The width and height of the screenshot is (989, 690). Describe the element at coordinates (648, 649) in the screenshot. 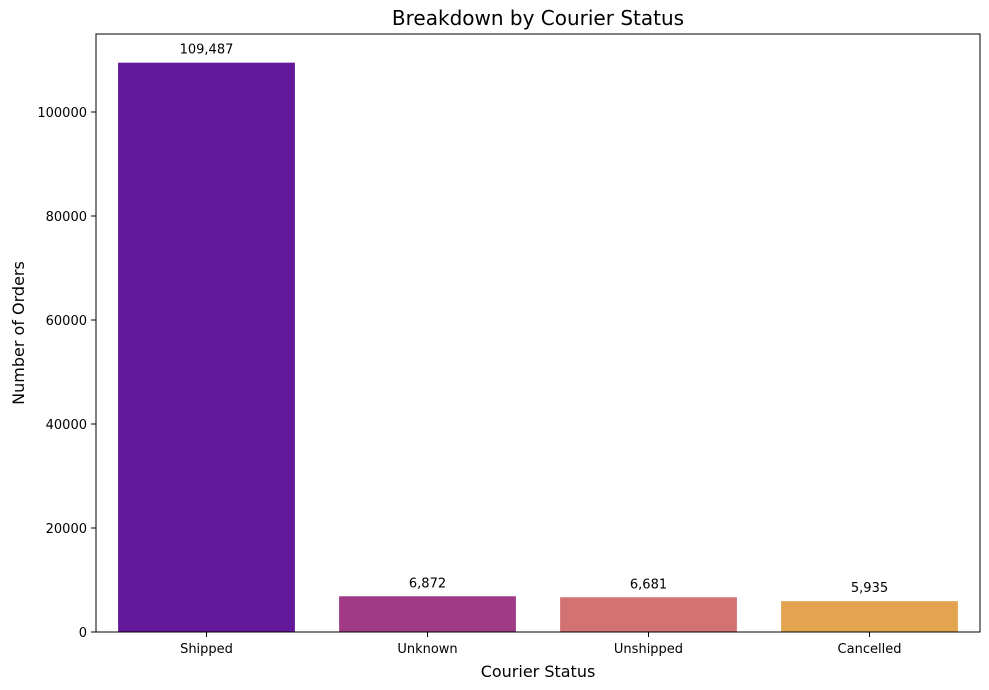

I see `x-tick-label: Unshipped` at that location.